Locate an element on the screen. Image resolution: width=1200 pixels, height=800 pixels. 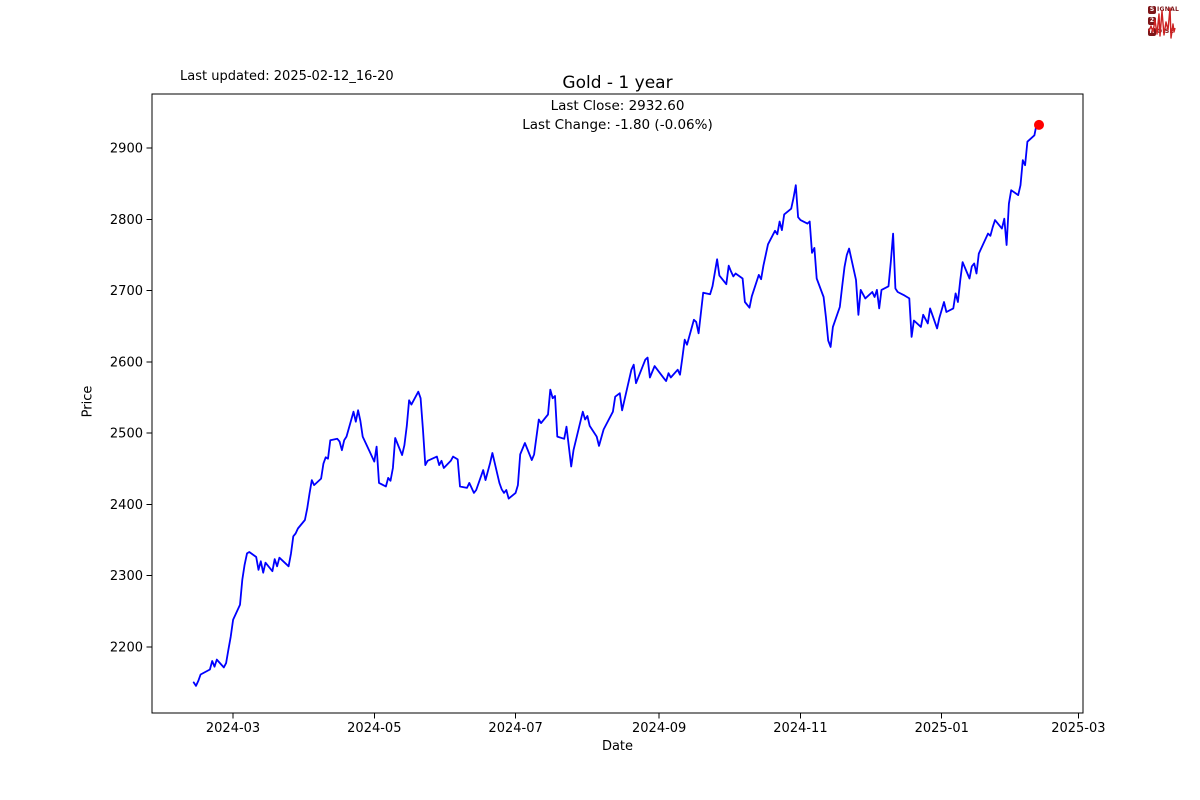
y-tick-label: 2700 is located at coordinates (126, 291).